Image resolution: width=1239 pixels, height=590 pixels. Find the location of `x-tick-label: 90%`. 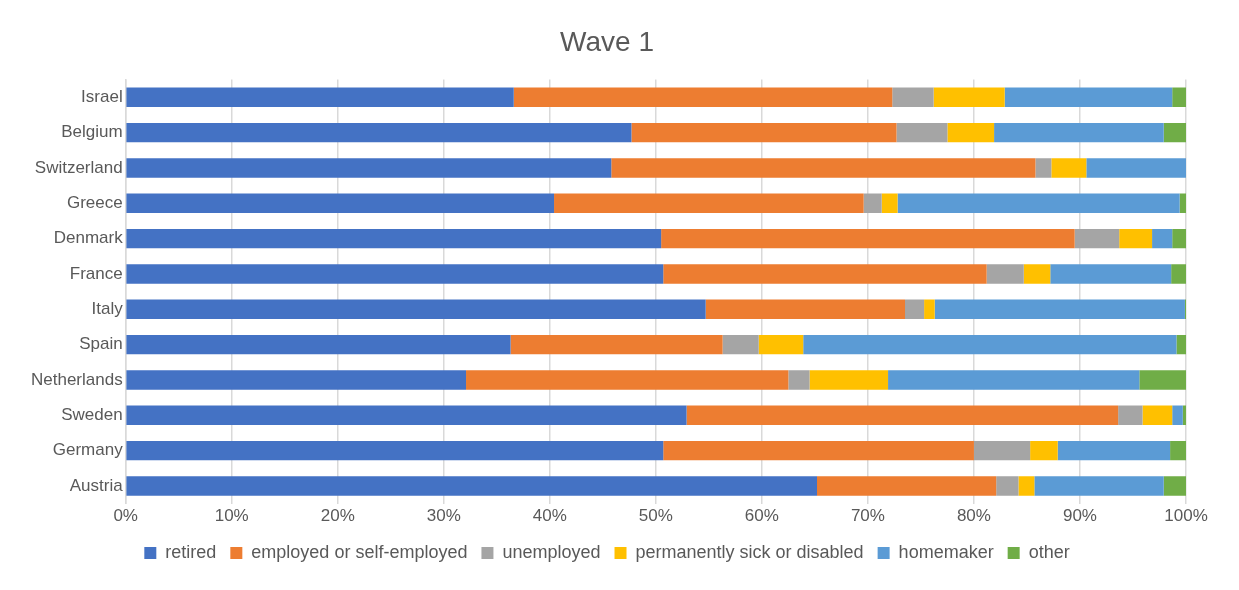

x-tick-label: 90% is located at coordinates (1079, 516).